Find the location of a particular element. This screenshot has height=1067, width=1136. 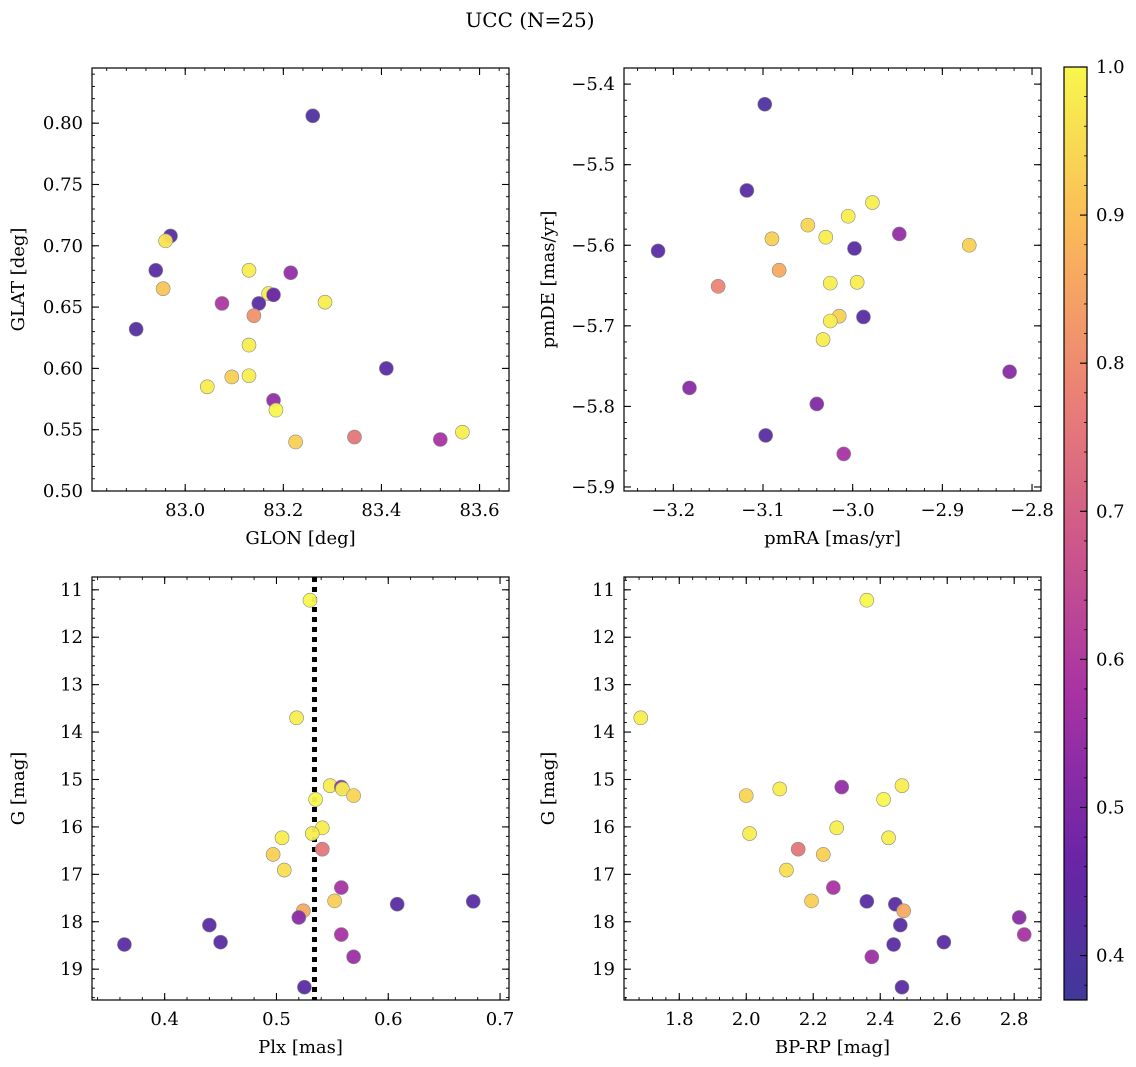

x-tick-label: 0.6 is located at coordinates (388, 1019).